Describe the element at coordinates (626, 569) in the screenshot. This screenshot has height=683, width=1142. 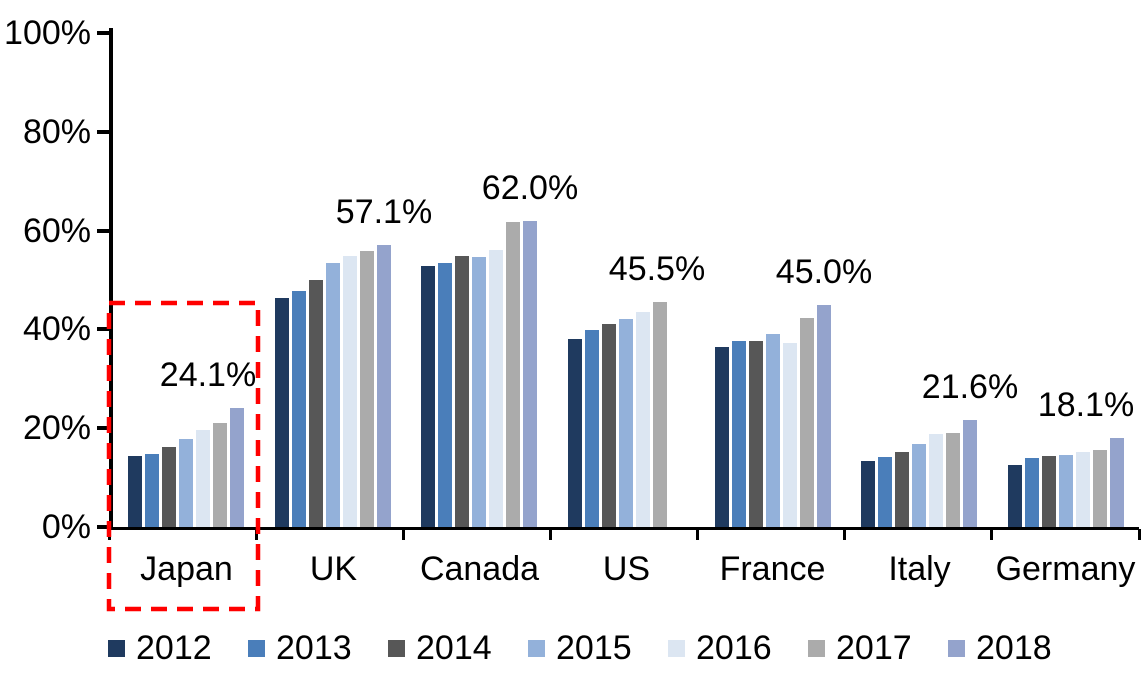
I see `category-label-us: US` at that location.